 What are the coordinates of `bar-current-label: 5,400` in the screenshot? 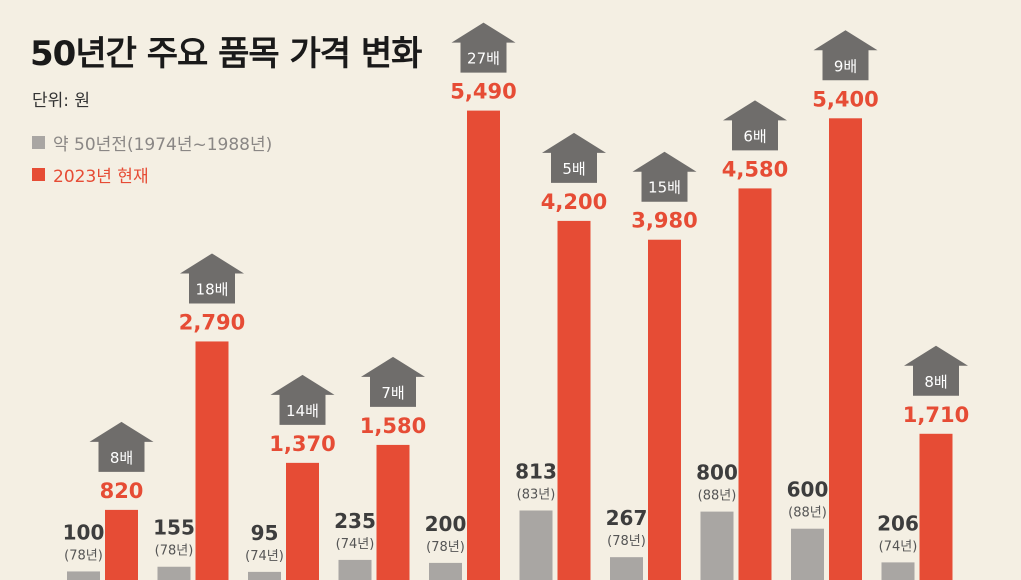 It's located at (845, 99).